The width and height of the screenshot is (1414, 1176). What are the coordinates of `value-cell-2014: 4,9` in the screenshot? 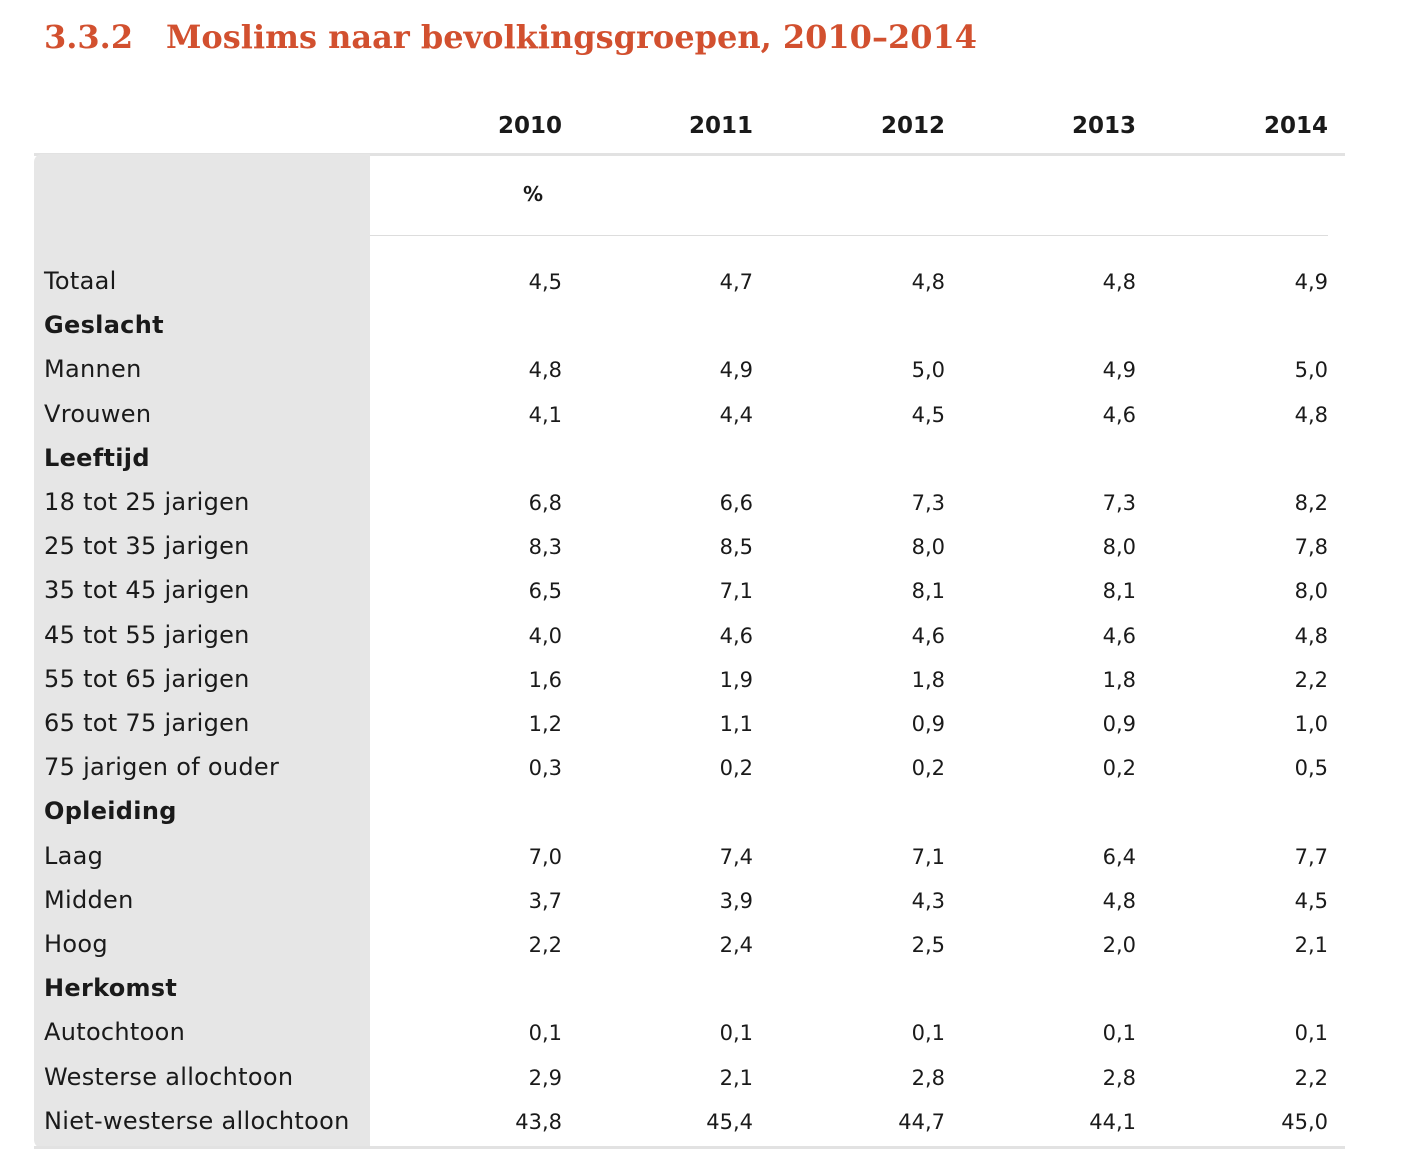 It's located at (1311, 282).